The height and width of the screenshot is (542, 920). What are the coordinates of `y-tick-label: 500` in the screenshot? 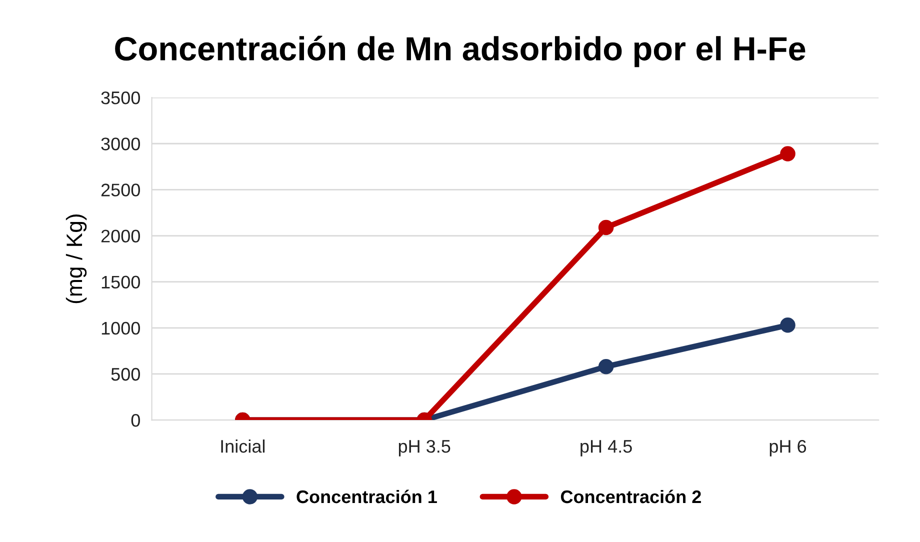 It's located at (125, 374).